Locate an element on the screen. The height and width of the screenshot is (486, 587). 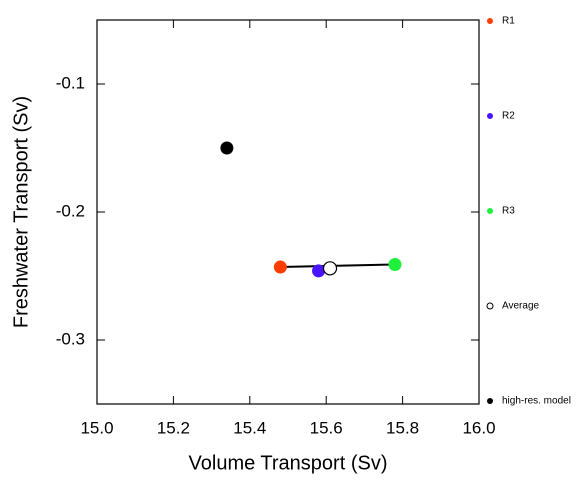
ensemble-line is located at coordinates (337, 266).